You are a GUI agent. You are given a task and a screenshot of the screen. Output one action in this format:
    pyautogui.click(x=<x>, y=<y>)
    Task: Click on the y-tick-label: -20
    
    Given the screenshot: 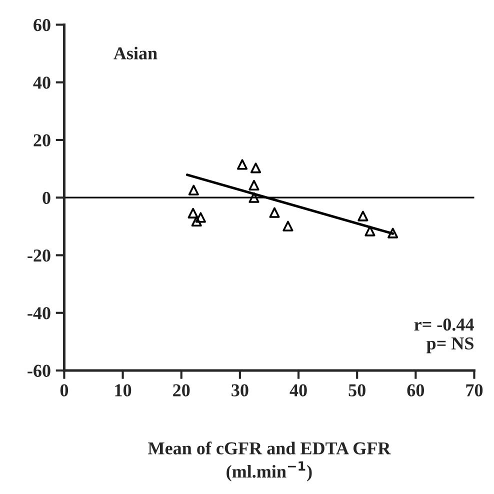 What is the action you would take?
    pyautogui.click(x=39, y=255)
    